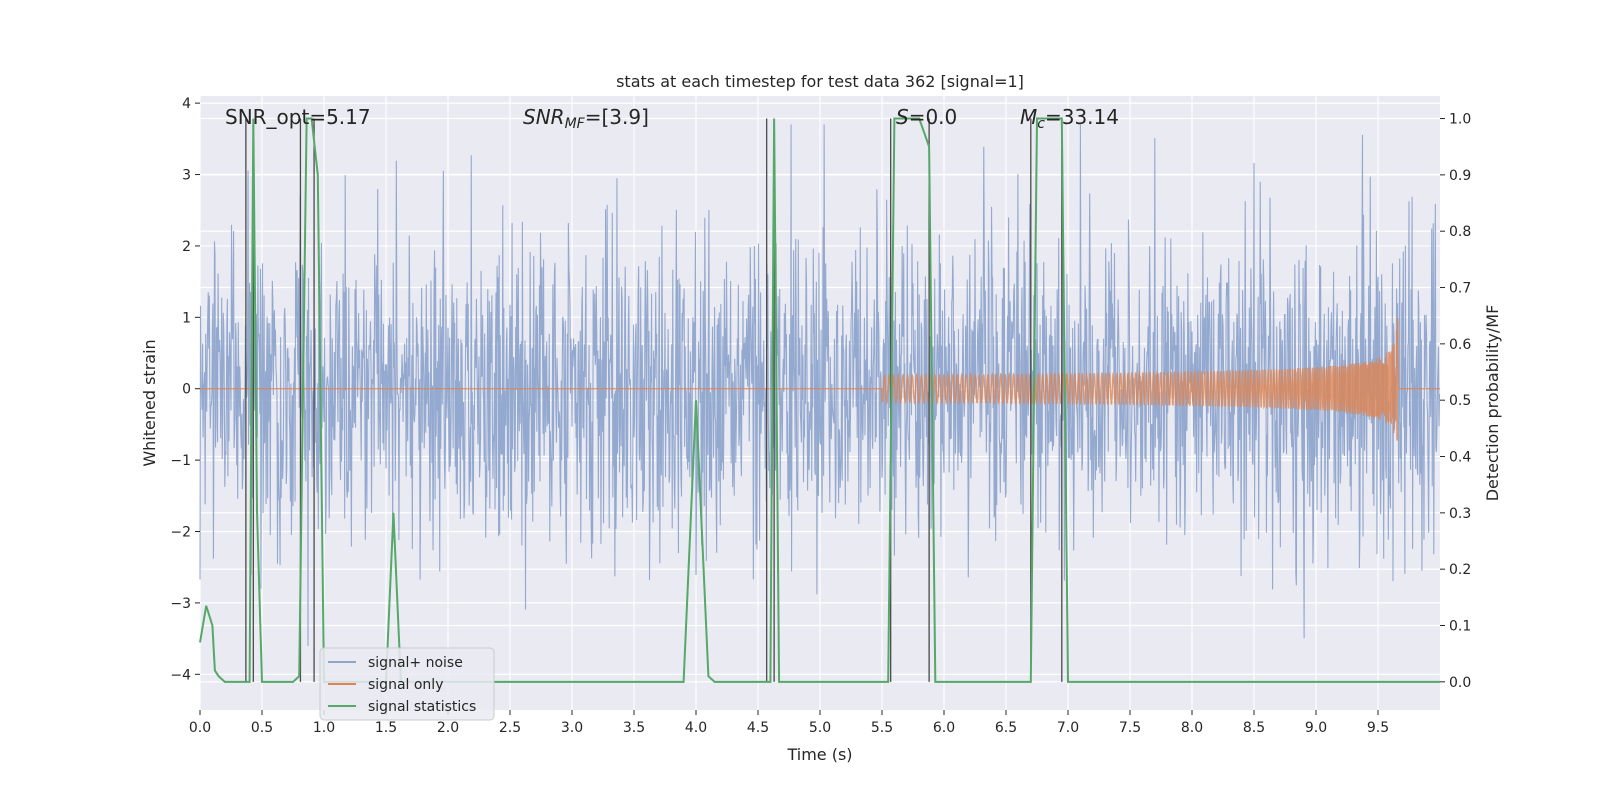 The image size is (1600, 800). I want to click on y-right-tick-label: 0.1, so click(1460, 627).